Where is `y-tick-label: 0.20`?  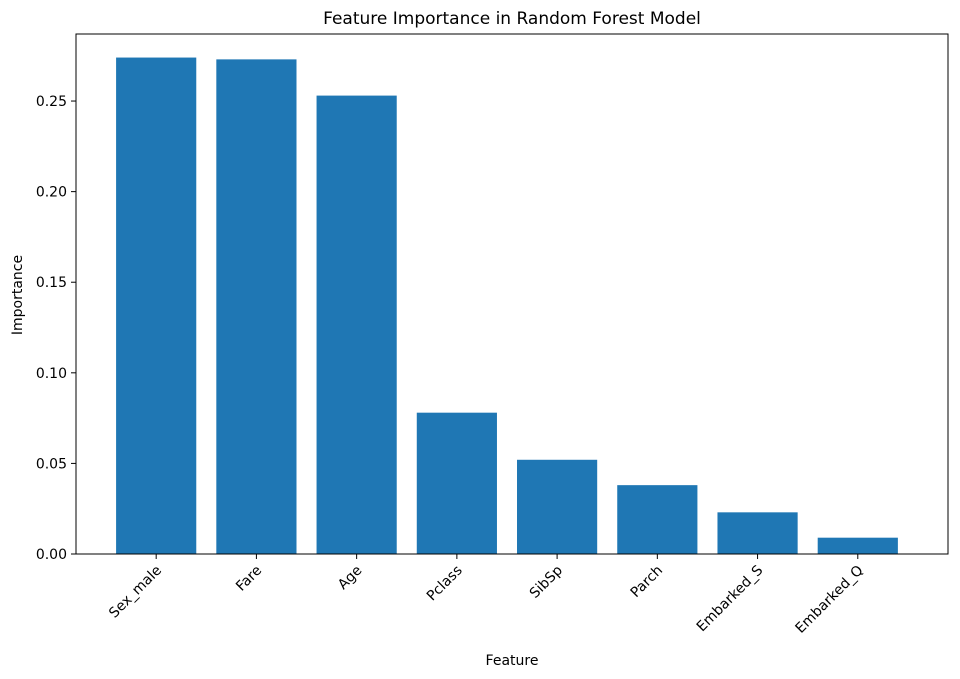 y-tick-label: 0.20 is located at coordinates (51, 193).